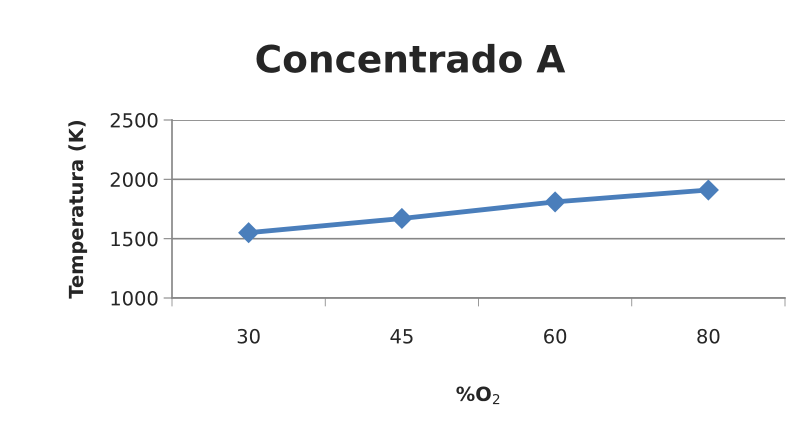  Describe the element at coordinates (134, 239) in the screenshot. I see `y-tick-label: 1500` at that location.